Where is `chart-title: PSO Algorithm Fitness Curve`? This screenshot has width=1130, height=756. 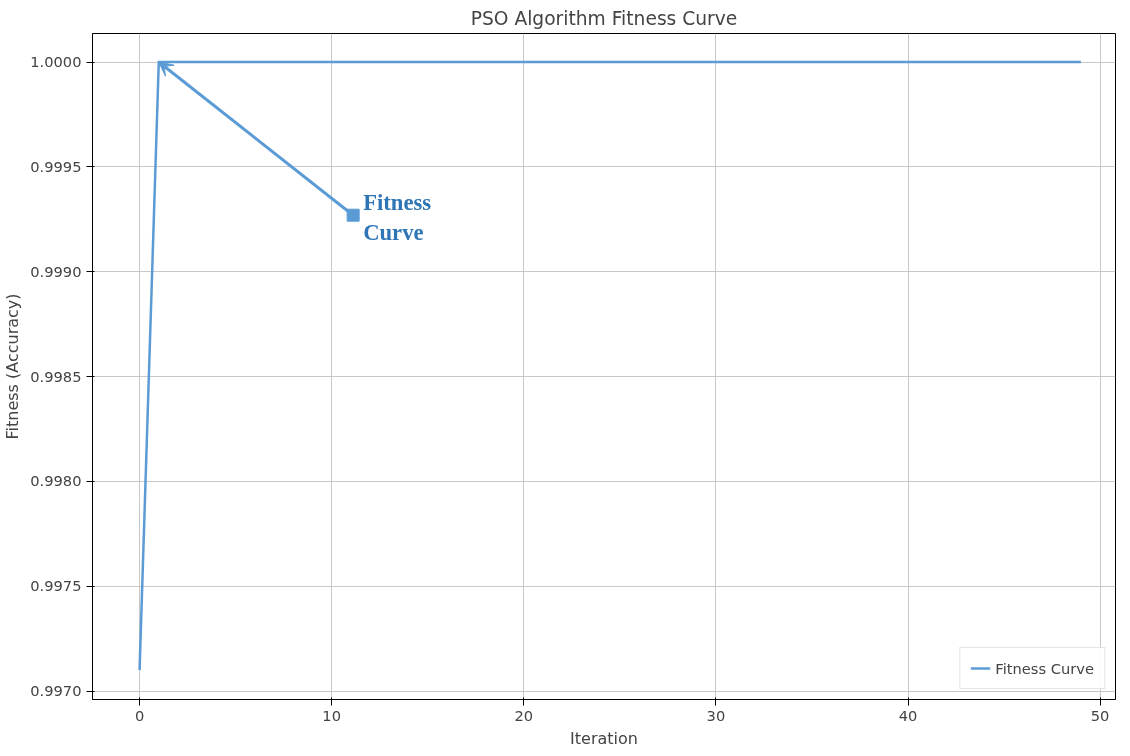
chart-title: PSO Algorithm Fitness Curve is located at coordinates (604, 18).